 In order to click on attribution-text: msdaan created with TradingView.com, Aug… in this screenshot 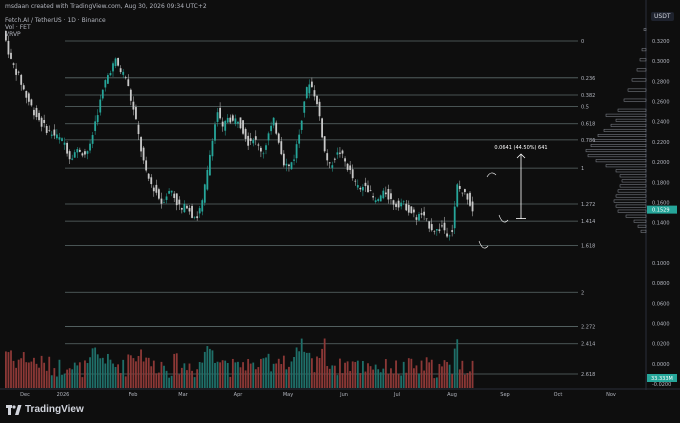, I will do `click(106, 6)`.